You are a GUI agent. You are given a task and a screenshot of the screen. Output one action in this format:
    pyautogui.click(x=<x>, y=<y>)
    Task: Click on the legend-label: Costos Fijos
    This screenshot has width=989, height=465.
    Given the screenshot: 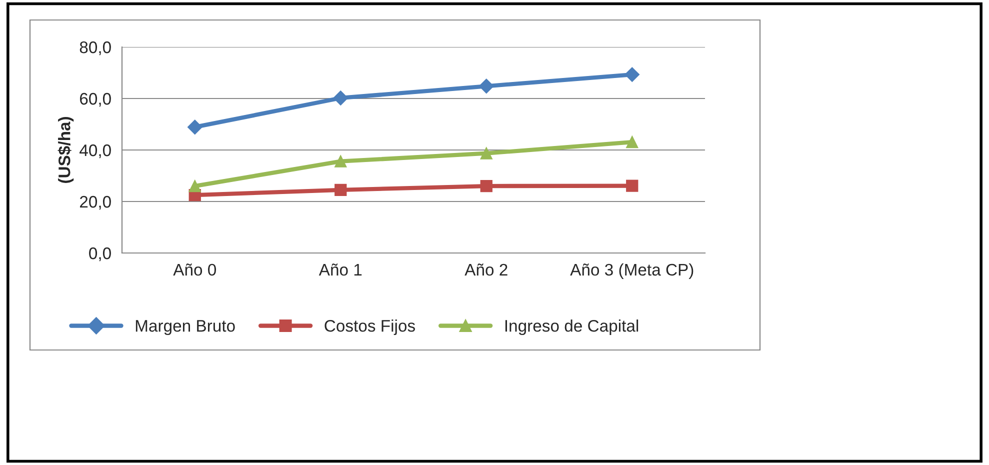 What is the action you would take?
    pyautogui.click(x=369, y=328)
    